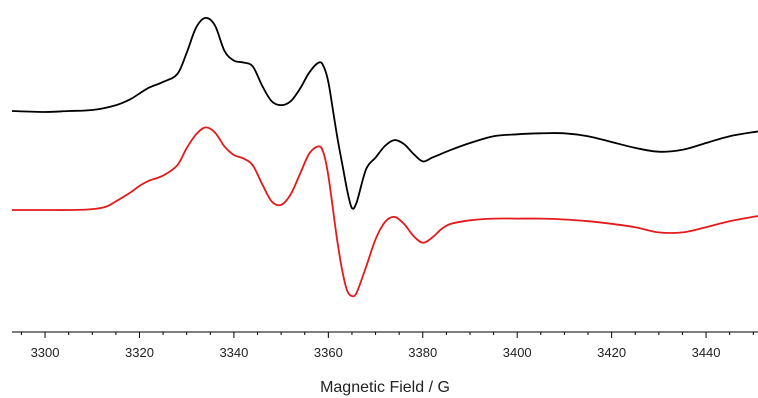 The height and width of the screenshot is (398, 758). What do you see at coordinates (139, 352) in the screenshot?
I see `x-tick-label: 3320` at bounding box center [139, 352].